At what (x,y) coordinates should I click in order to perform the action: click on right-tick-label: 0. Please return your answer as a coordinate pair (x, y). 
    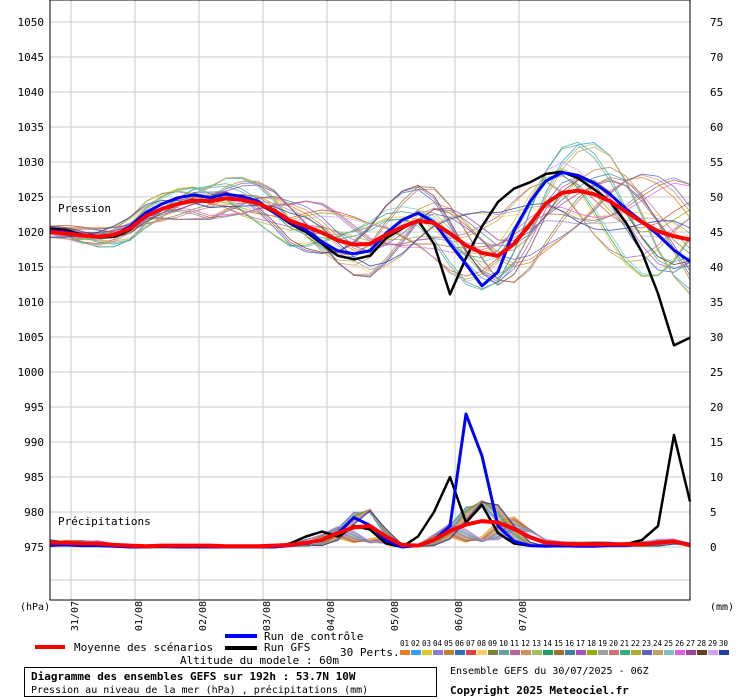
    Looking at the image, I should click on (713, 547).